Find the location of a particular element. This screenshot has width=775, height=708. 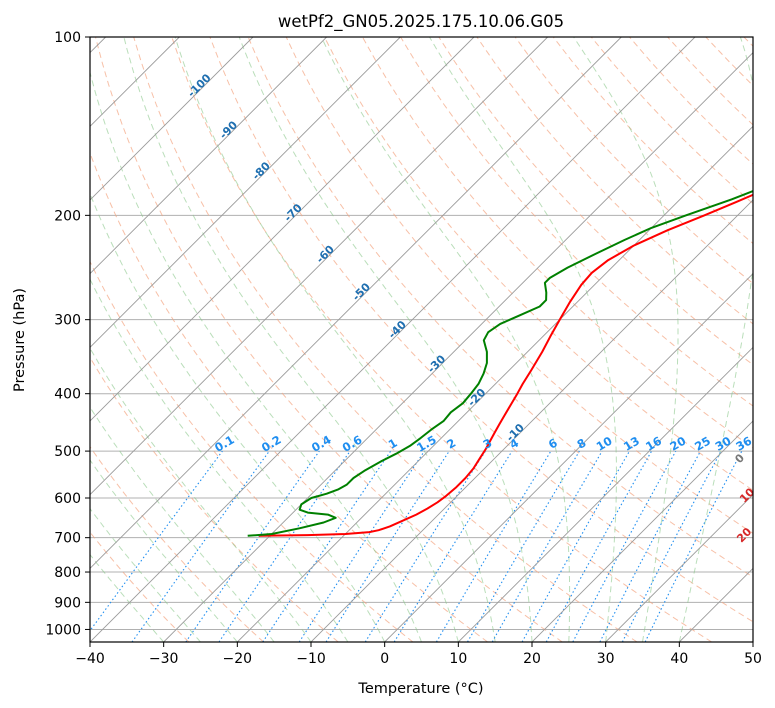

adiabat-label-30: 30 is located at coordinates (762, 569).